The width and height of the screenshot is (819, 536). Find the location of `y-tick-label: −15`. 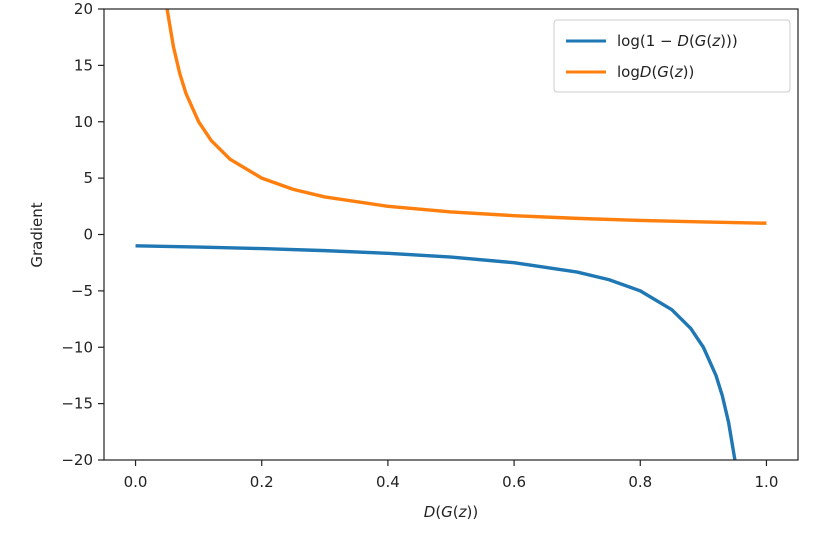

y-tick-label: −15 is located at coordinates (77, 404).